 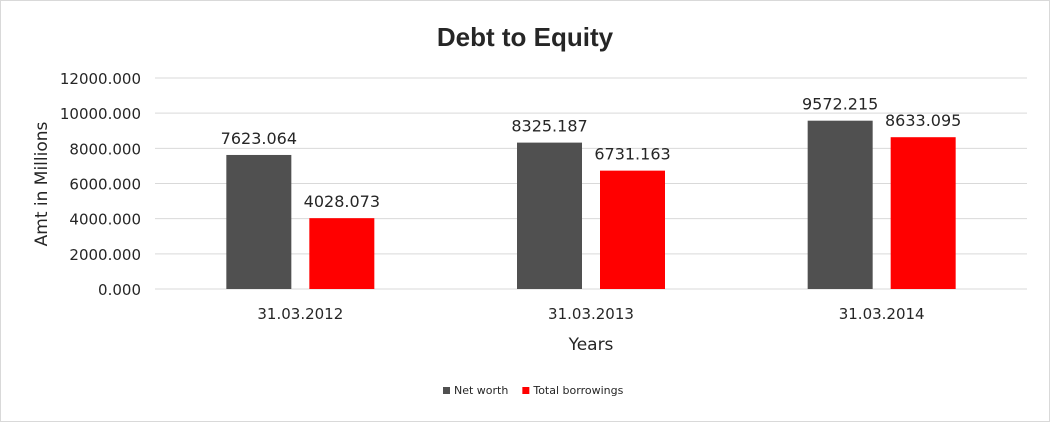 I want to click on data-label: 8325.187, so click(x=549, y=126).